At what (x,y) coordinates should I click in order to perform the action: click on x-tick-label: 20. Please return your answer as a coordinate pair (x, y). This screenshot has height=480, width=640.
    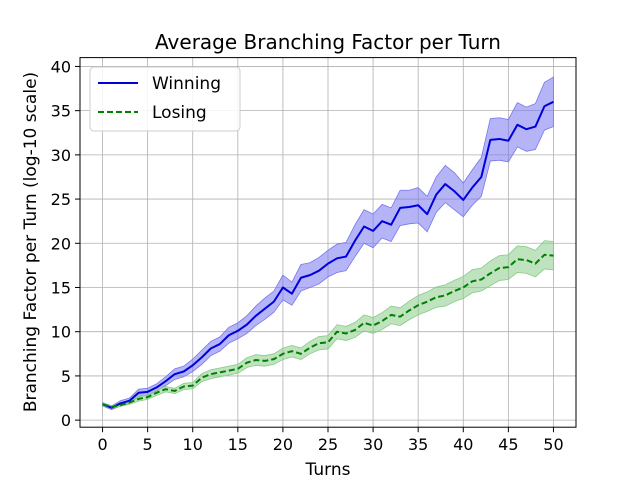
    Looking at the image, I should click on (283, 444).